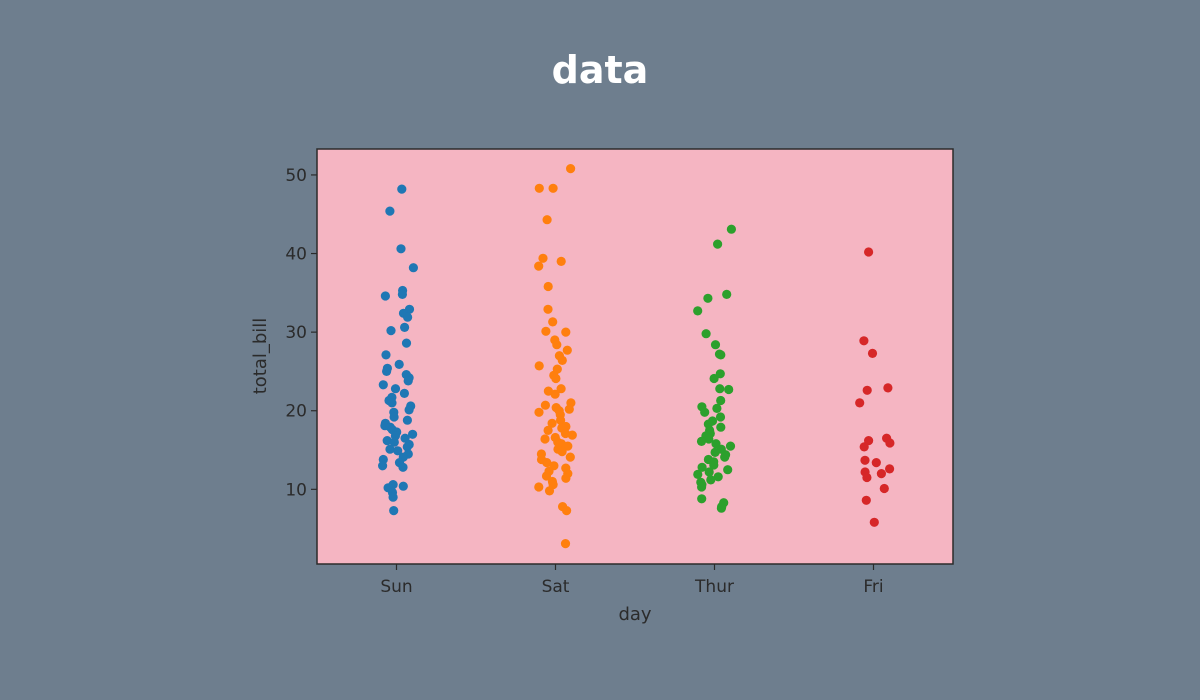 This screenshot has width=1200, height=700. Describe the element at coordinates (873, 587) in the screenshot. I see `x-tick-label: Fri` at that location.